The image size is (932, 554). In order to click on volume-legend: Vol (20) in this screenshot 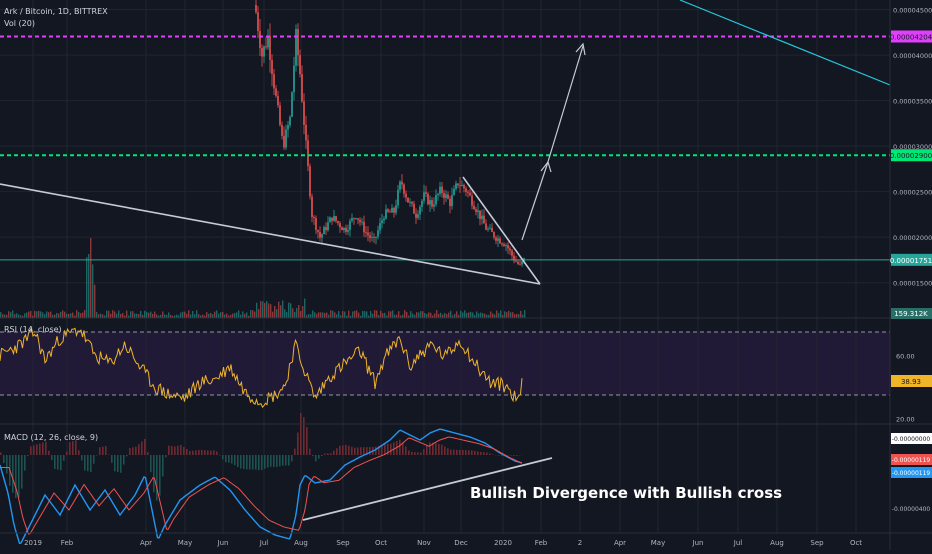, I will do `click(19, 23)`.